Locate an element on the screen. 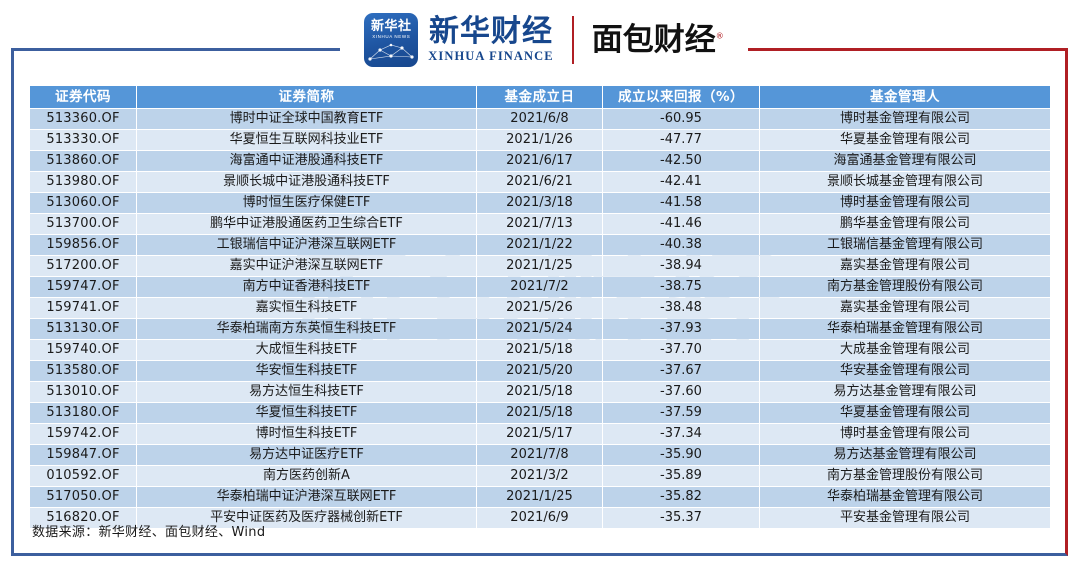 The height and width of the screenshot is (569, 1080). cell-code: 513860.OF is located at coordinates (83, 161).